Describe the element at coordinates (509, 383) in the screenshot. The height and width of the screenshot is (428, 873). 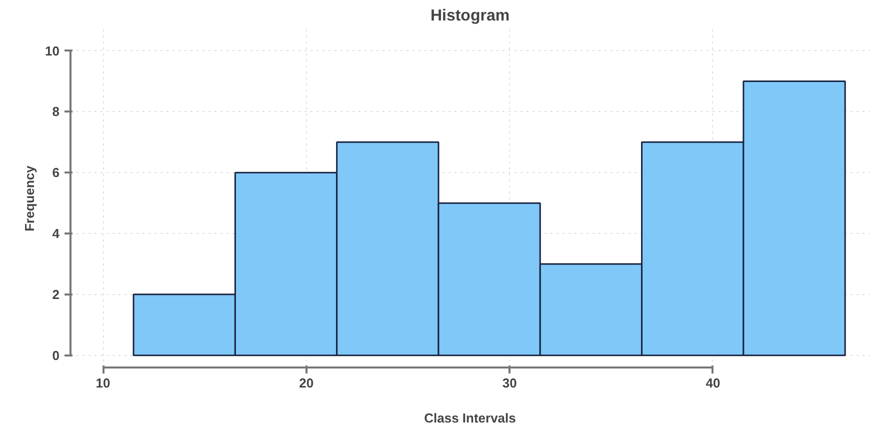
I see `x-tick-label: 30` at that location.